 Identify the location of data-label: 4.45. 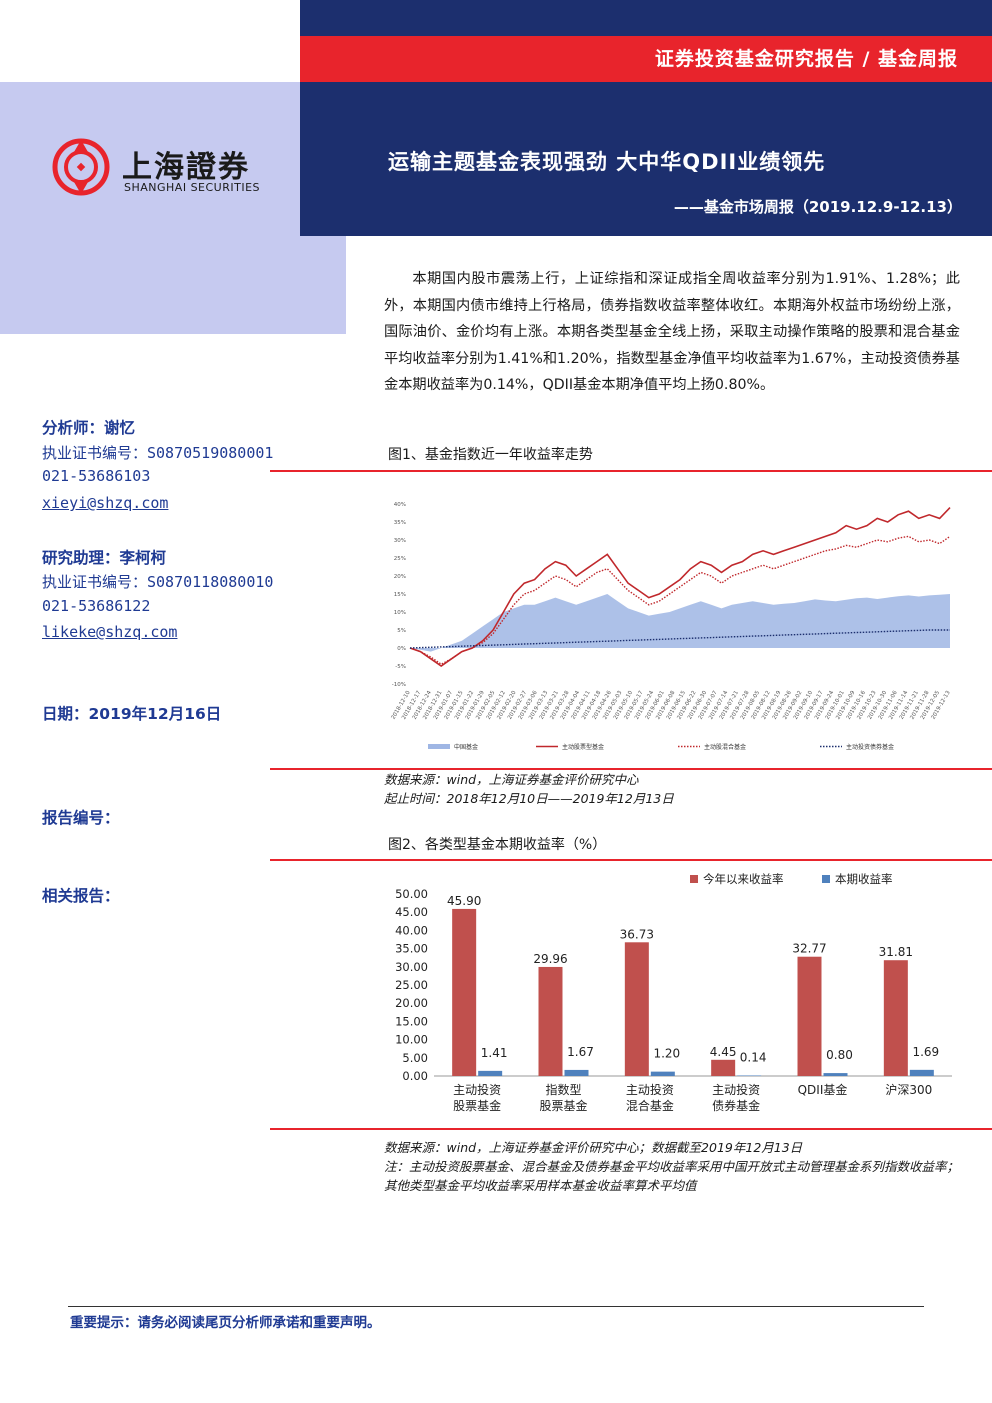
(723, 1052).